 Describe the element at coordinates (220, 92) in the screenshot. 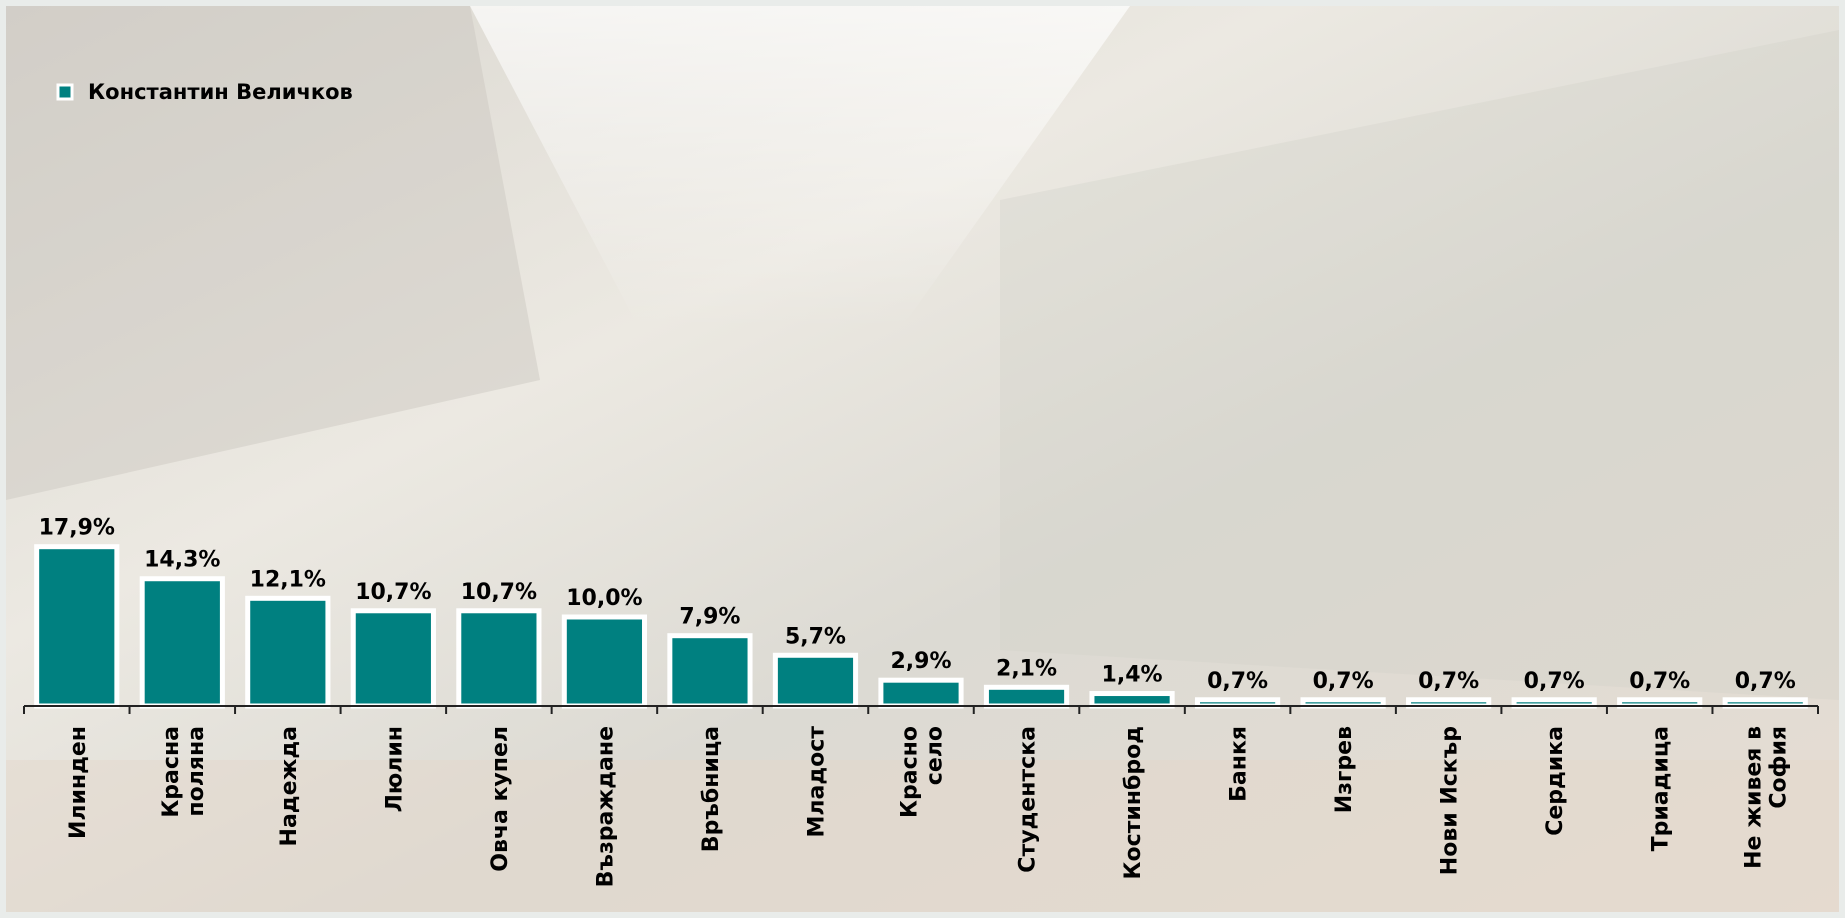

I see `legend-label: Константин Величков` at that location.